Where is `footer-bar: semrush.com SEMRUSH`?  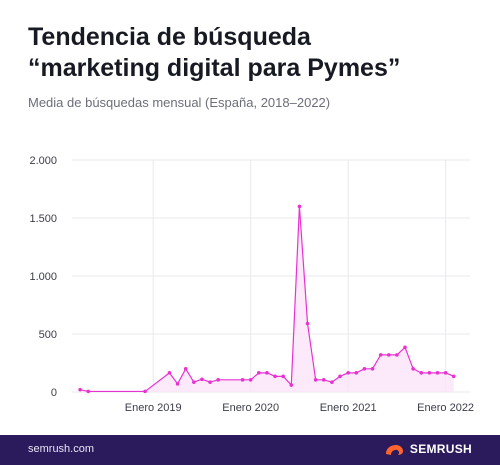 footer-bar: semrush.com SEMRUSH is located at coordinates (250, 450).